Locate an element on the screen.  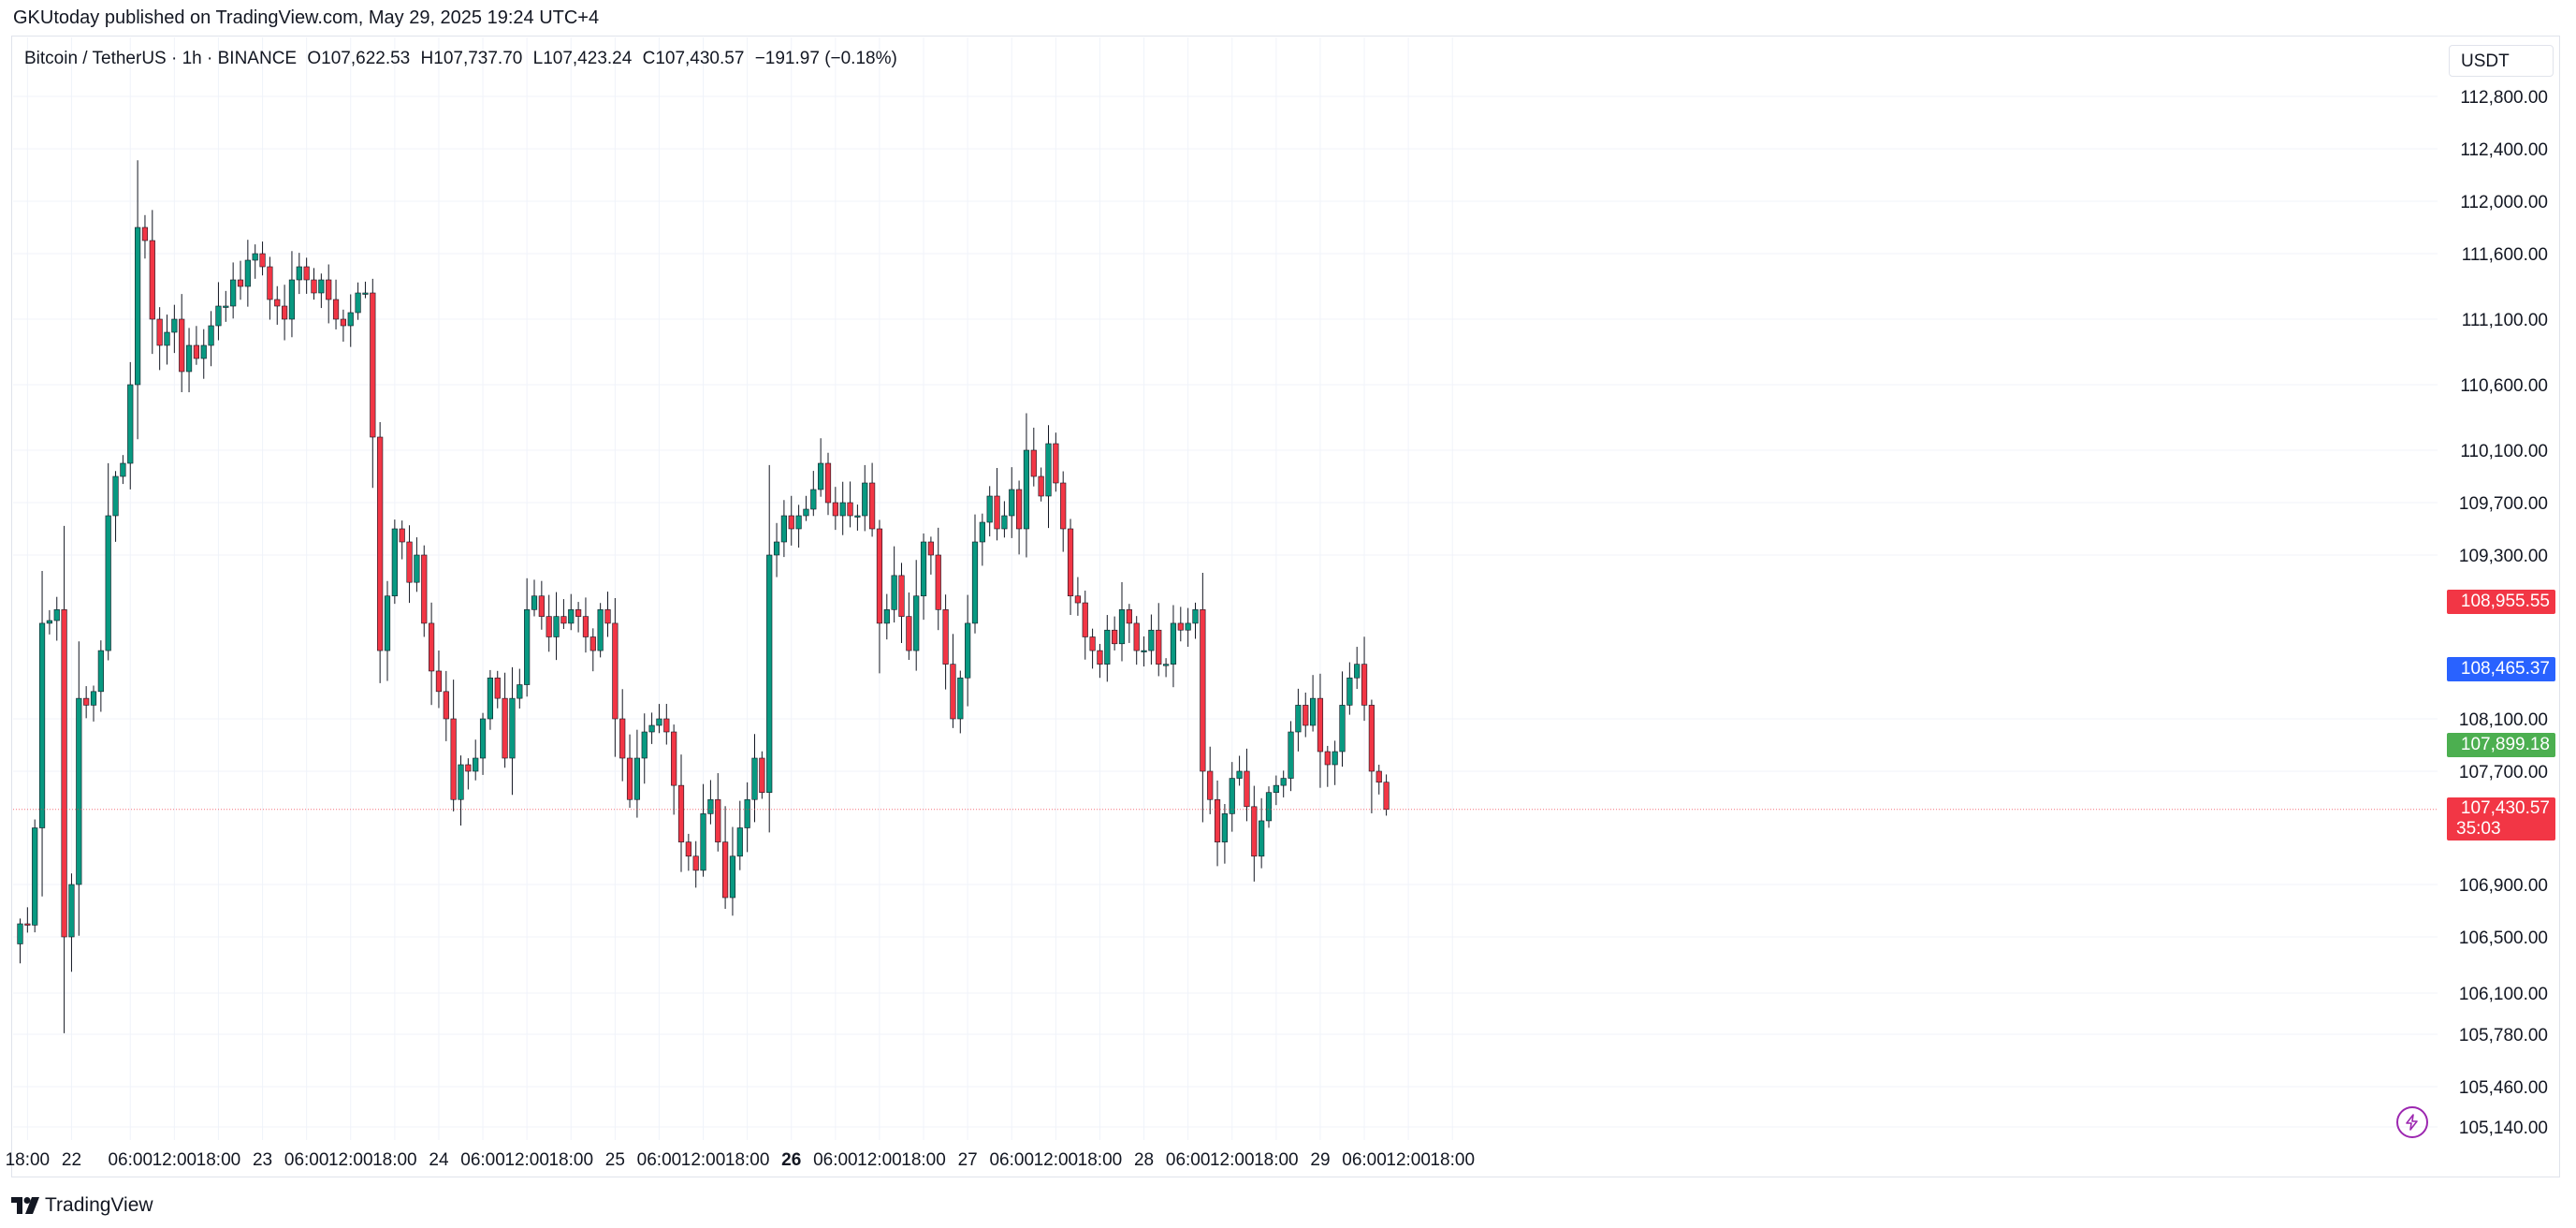
y-tick-label: 110,100.00 is located at coordinates (2504, 452).